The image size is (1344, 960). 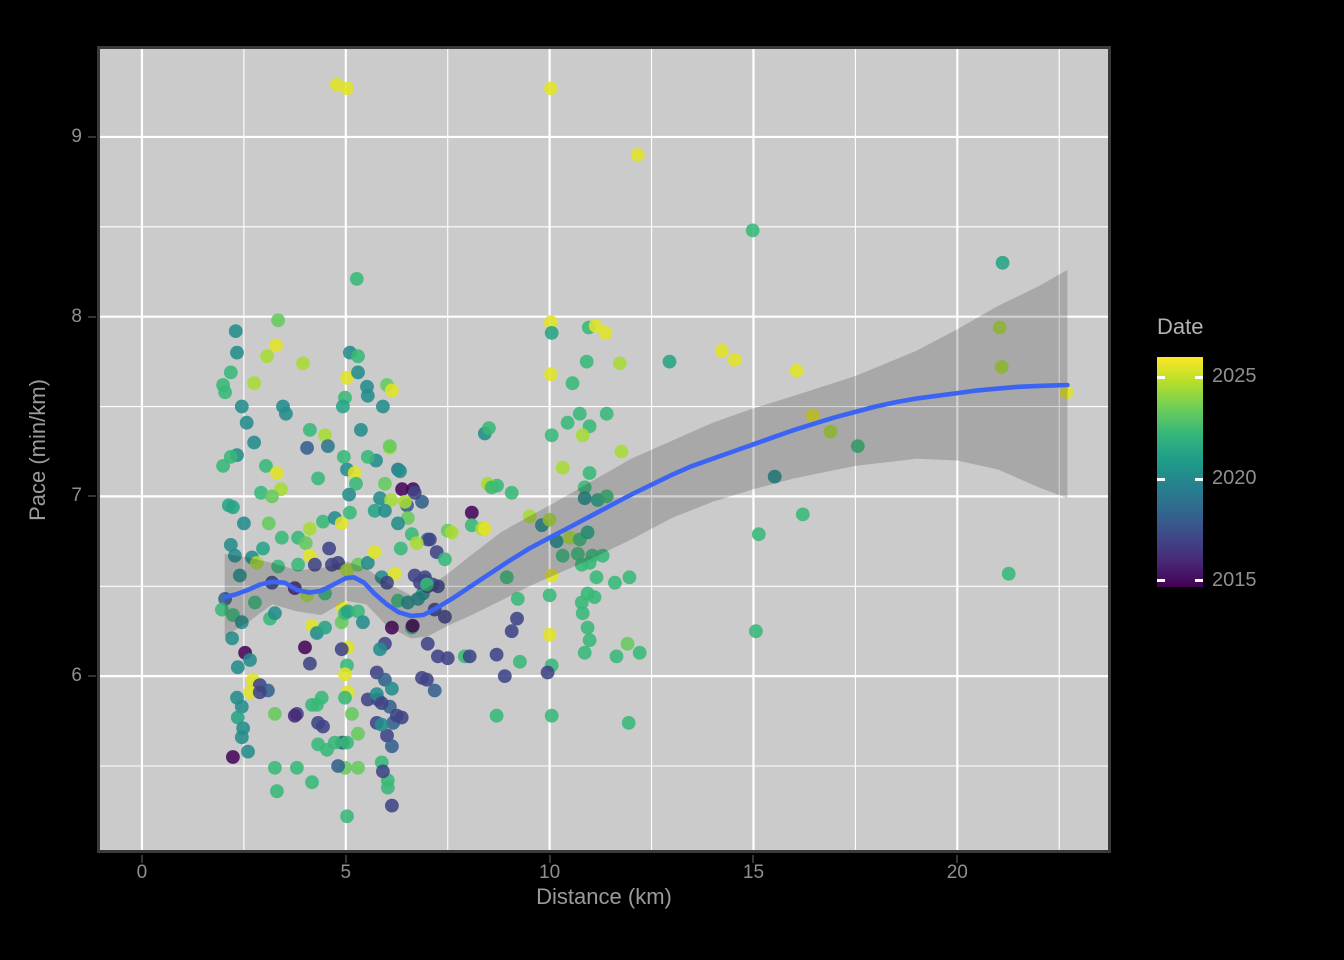 I want to click on legend-tick-mark, so click(x=1199, y=581).